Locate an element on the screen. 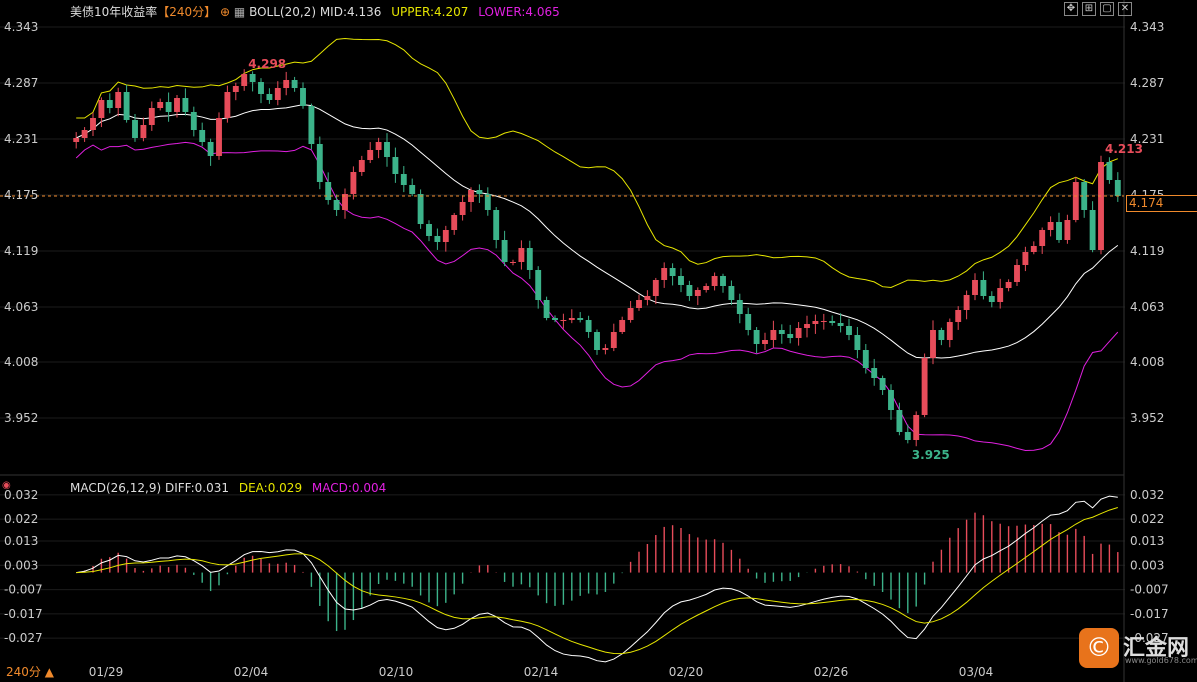 The height and width of the screenshot is (682, 1197). y-tick-label-left: 0.013 is located at coordinates (21, 541).